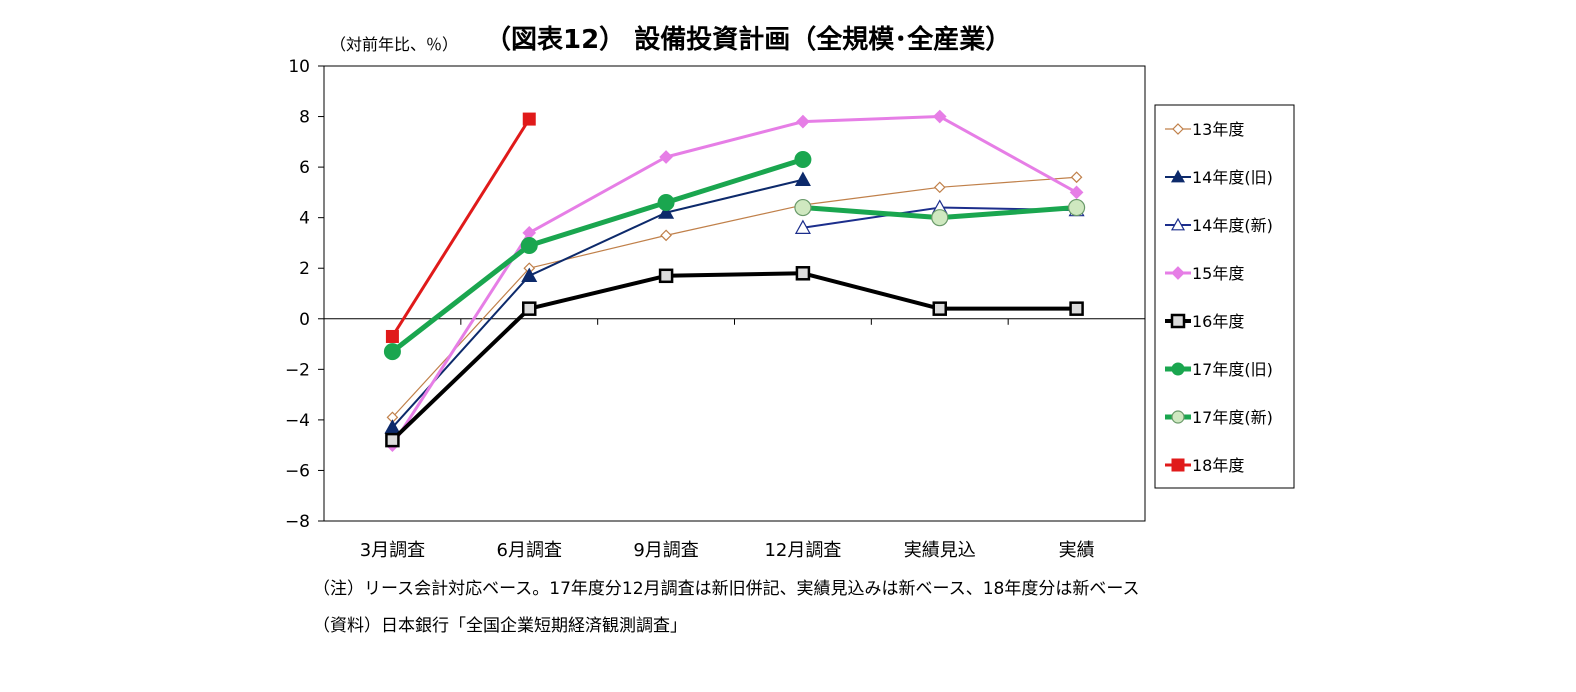 This screenshot has width=1576, height=692. I want to click on x-tick-label: 実績見込, so click(940, 550).